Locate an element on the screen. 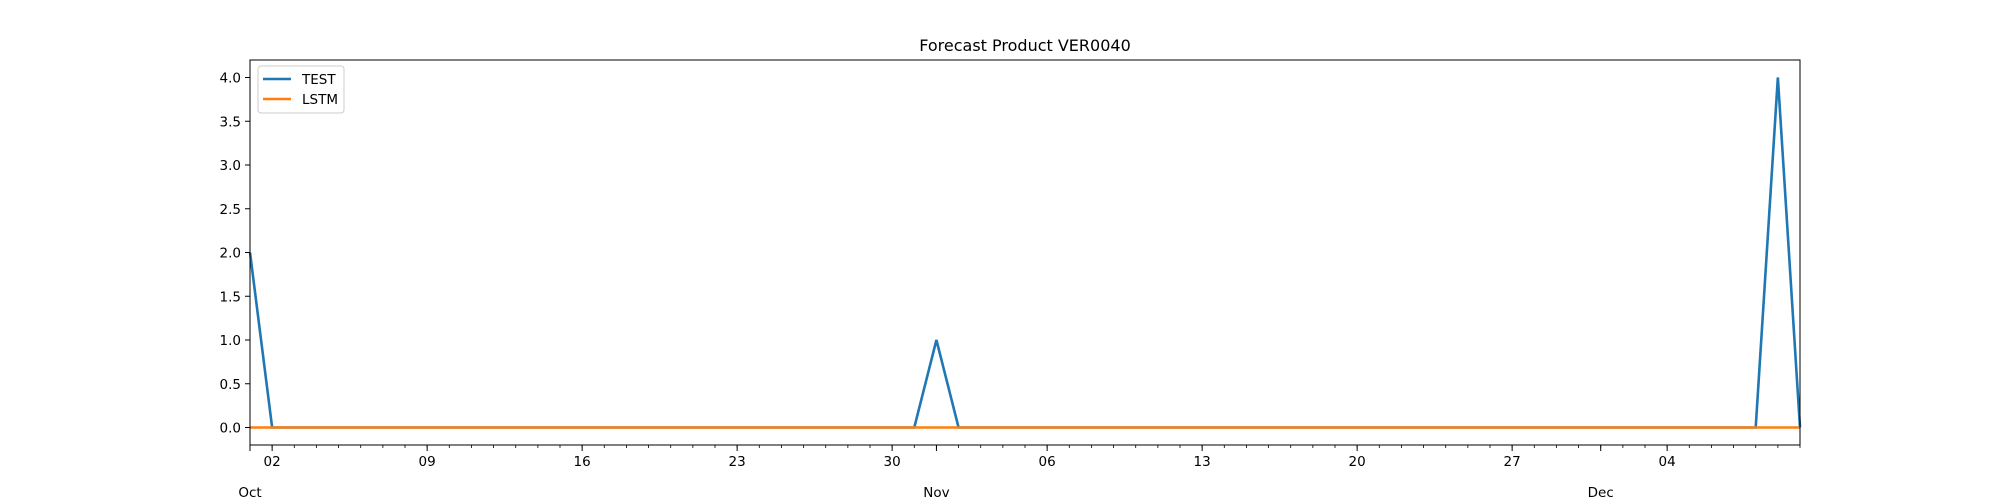 The width and height of the screenshot is (2000, 500). y-tick-label: 0.0 is located at coordinates (230, 429).